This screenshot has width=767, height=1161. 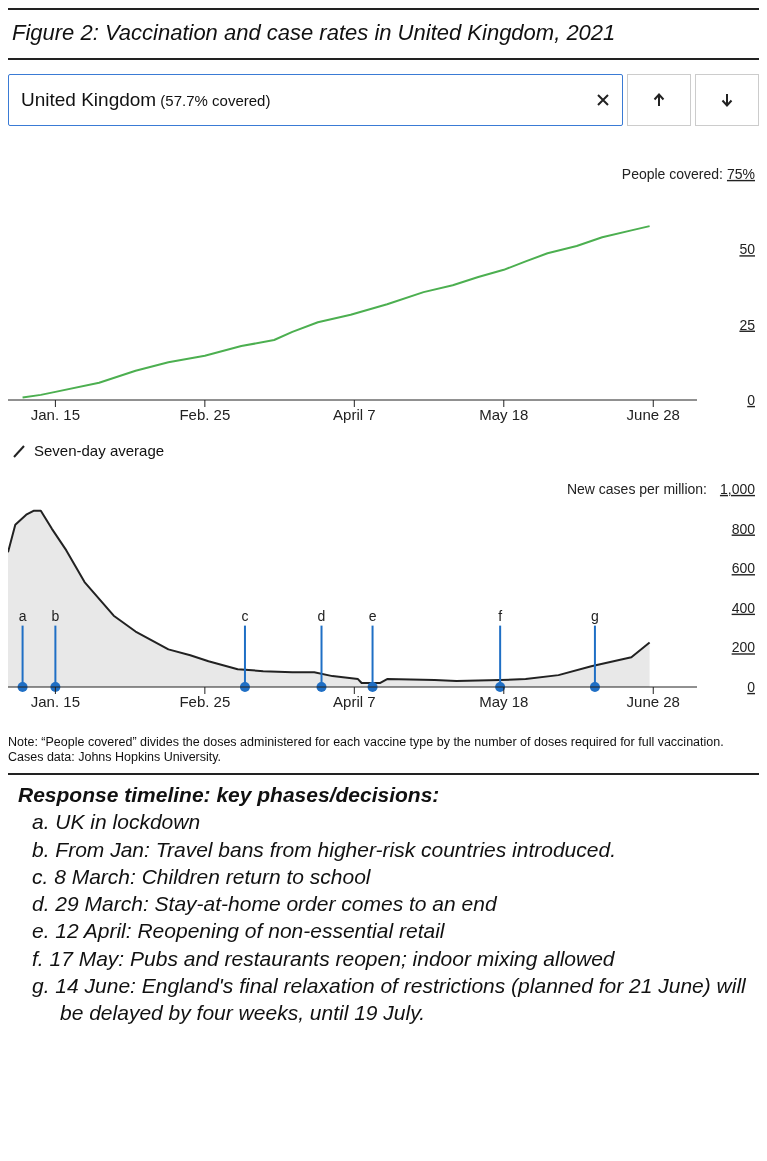 I want to click on text: Response timeline: key phases/decisions:, so click(x=229, y=795).